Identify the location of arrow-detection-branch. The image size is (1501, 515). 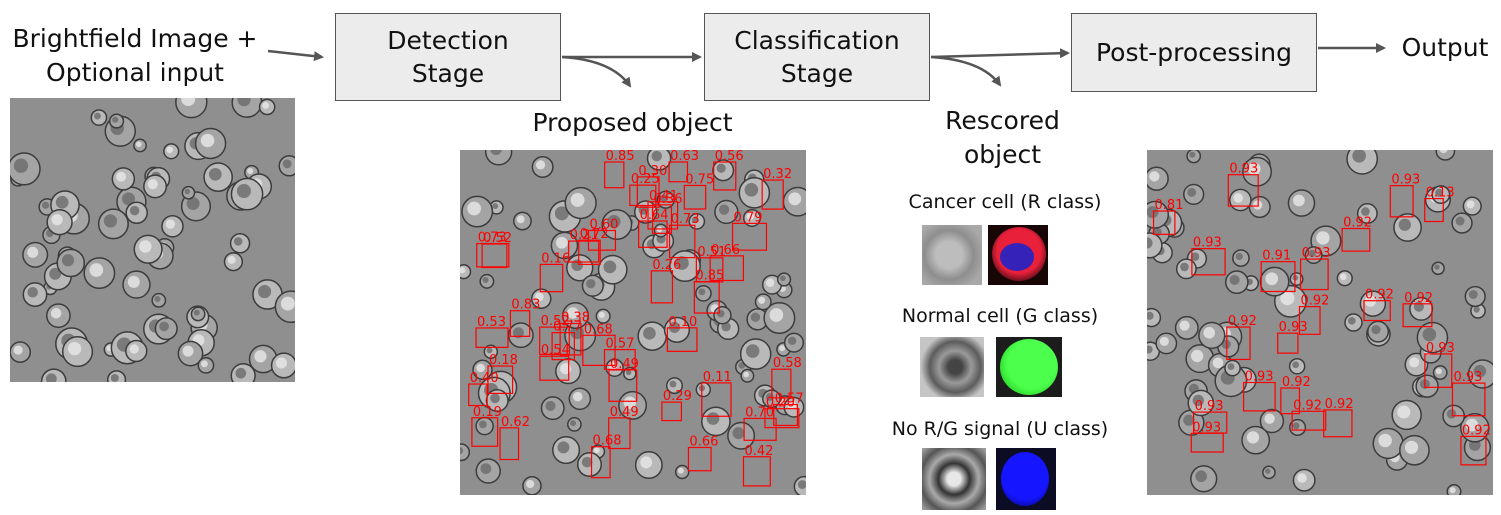
(596, 71).